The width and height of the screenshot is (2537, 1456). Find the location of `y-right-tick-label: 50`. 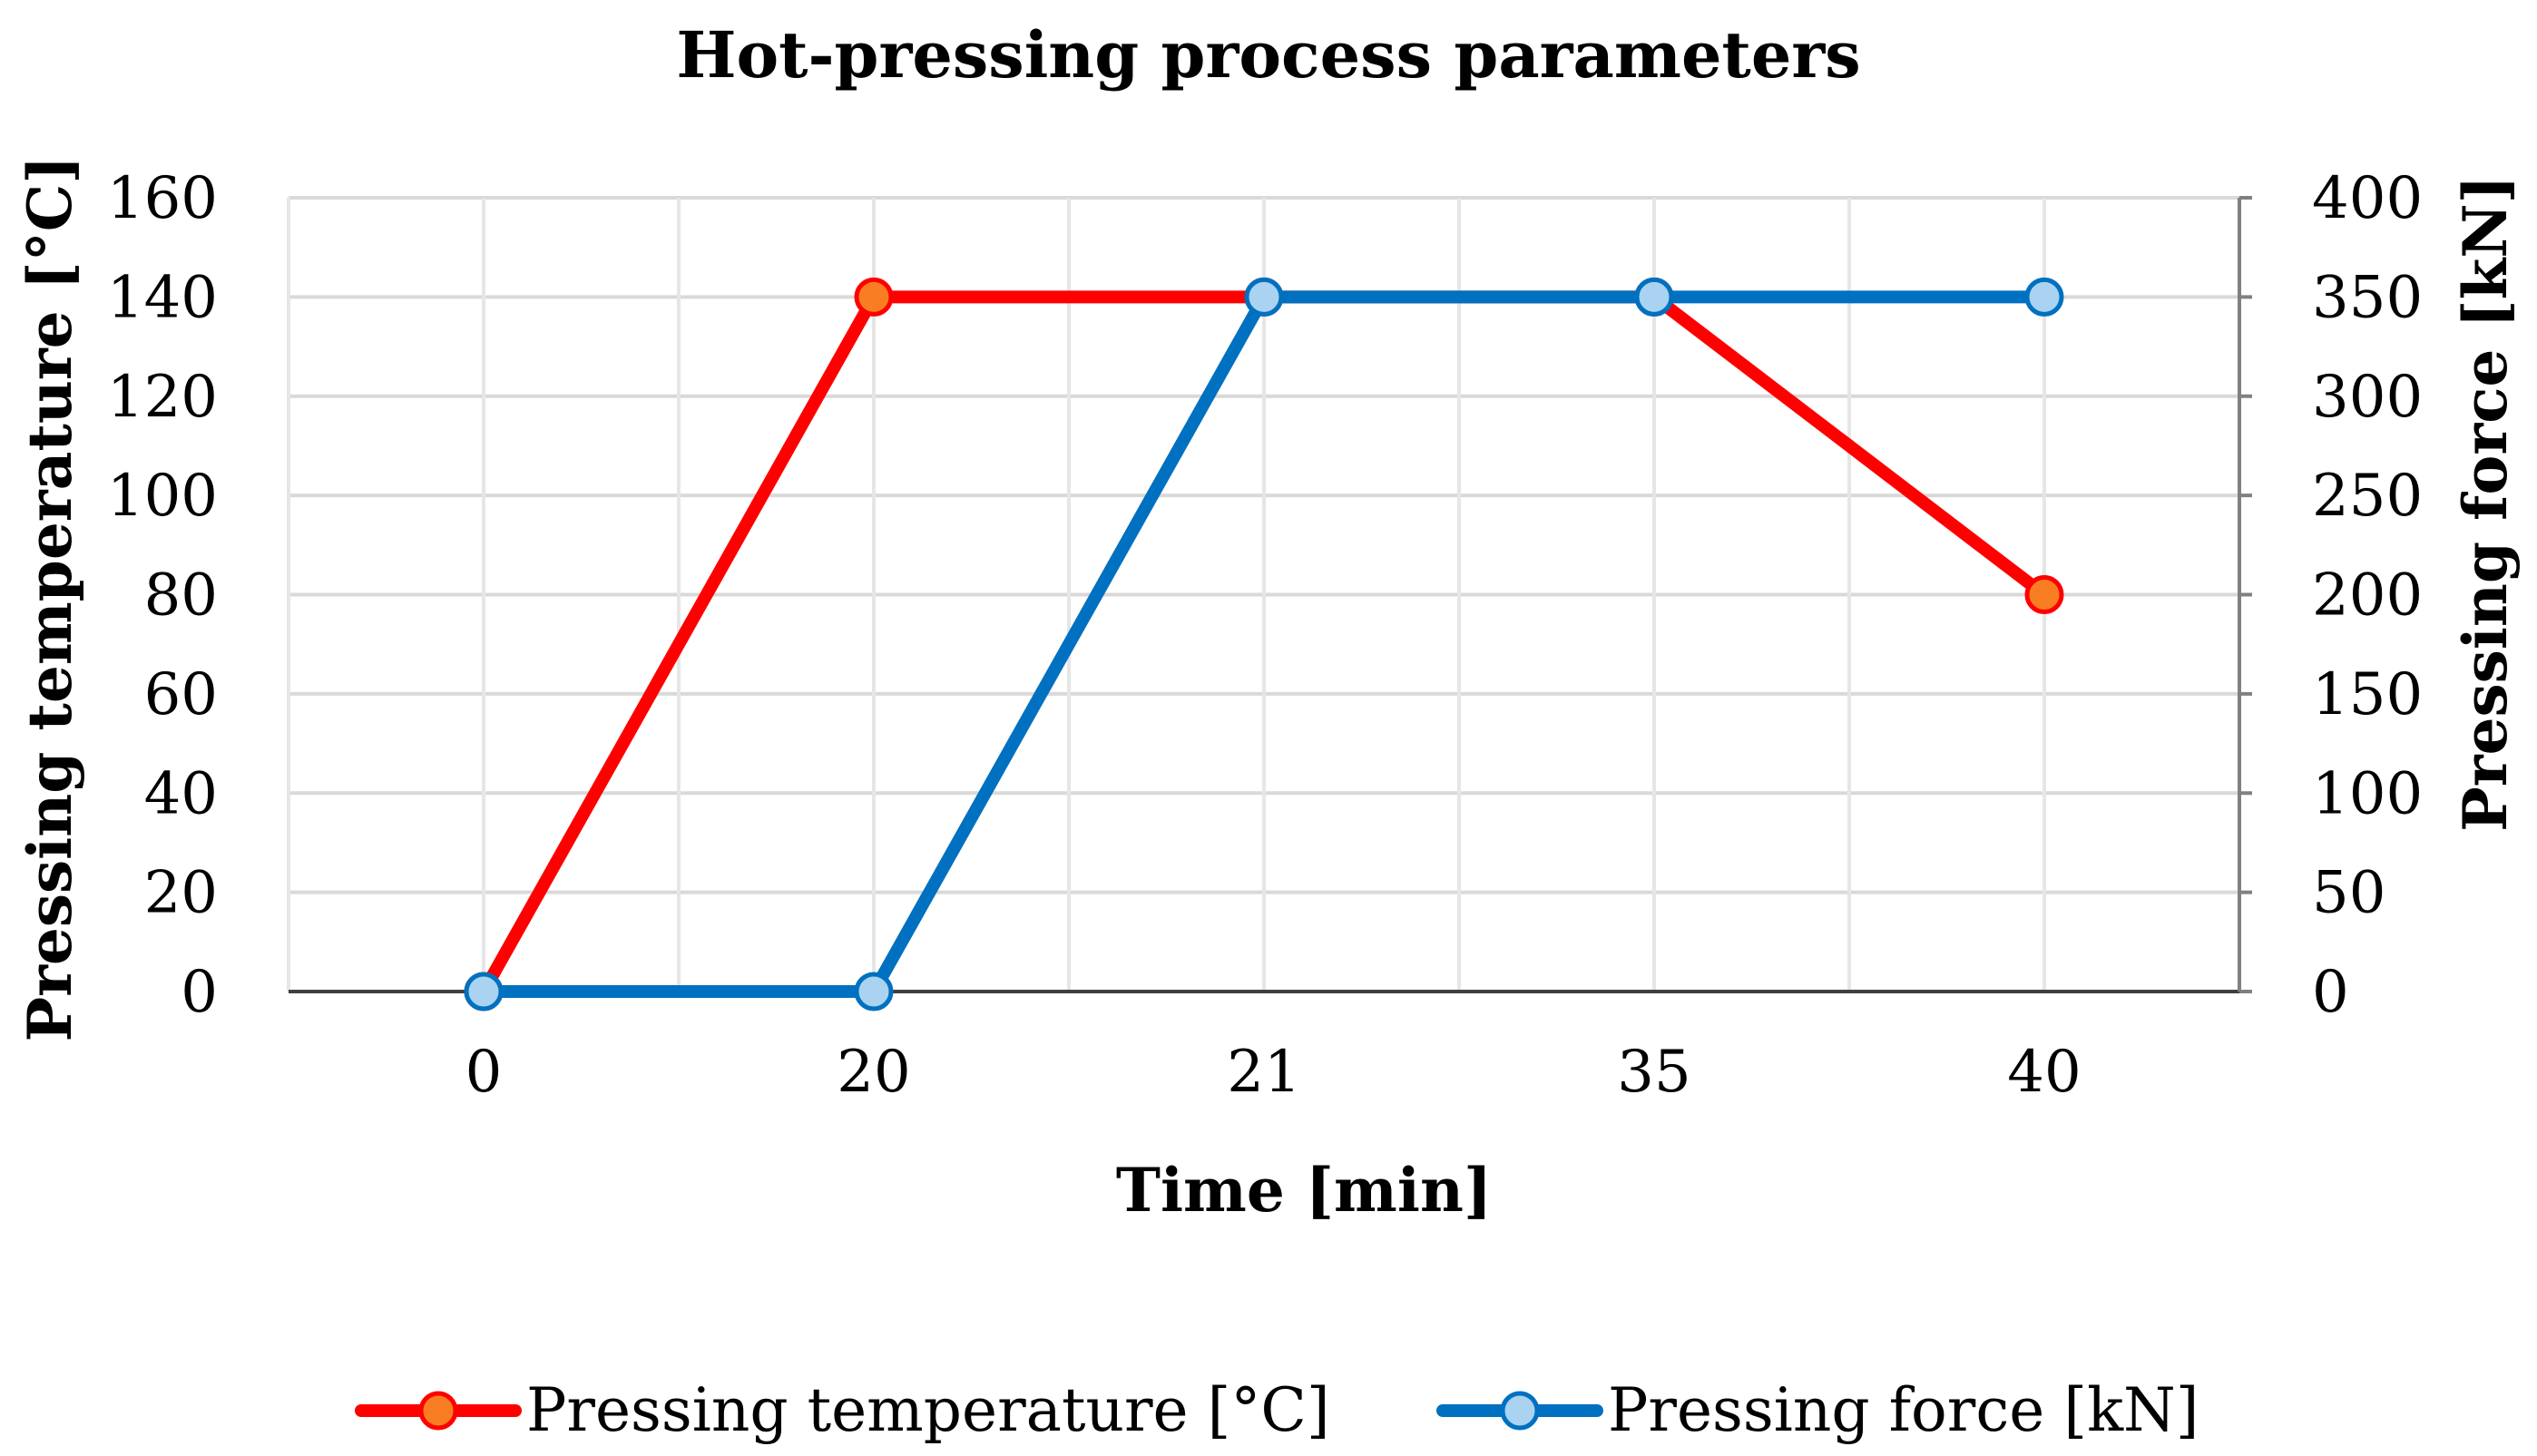

y-right-tick-label: 50 is located at coordinates (2348, 894).